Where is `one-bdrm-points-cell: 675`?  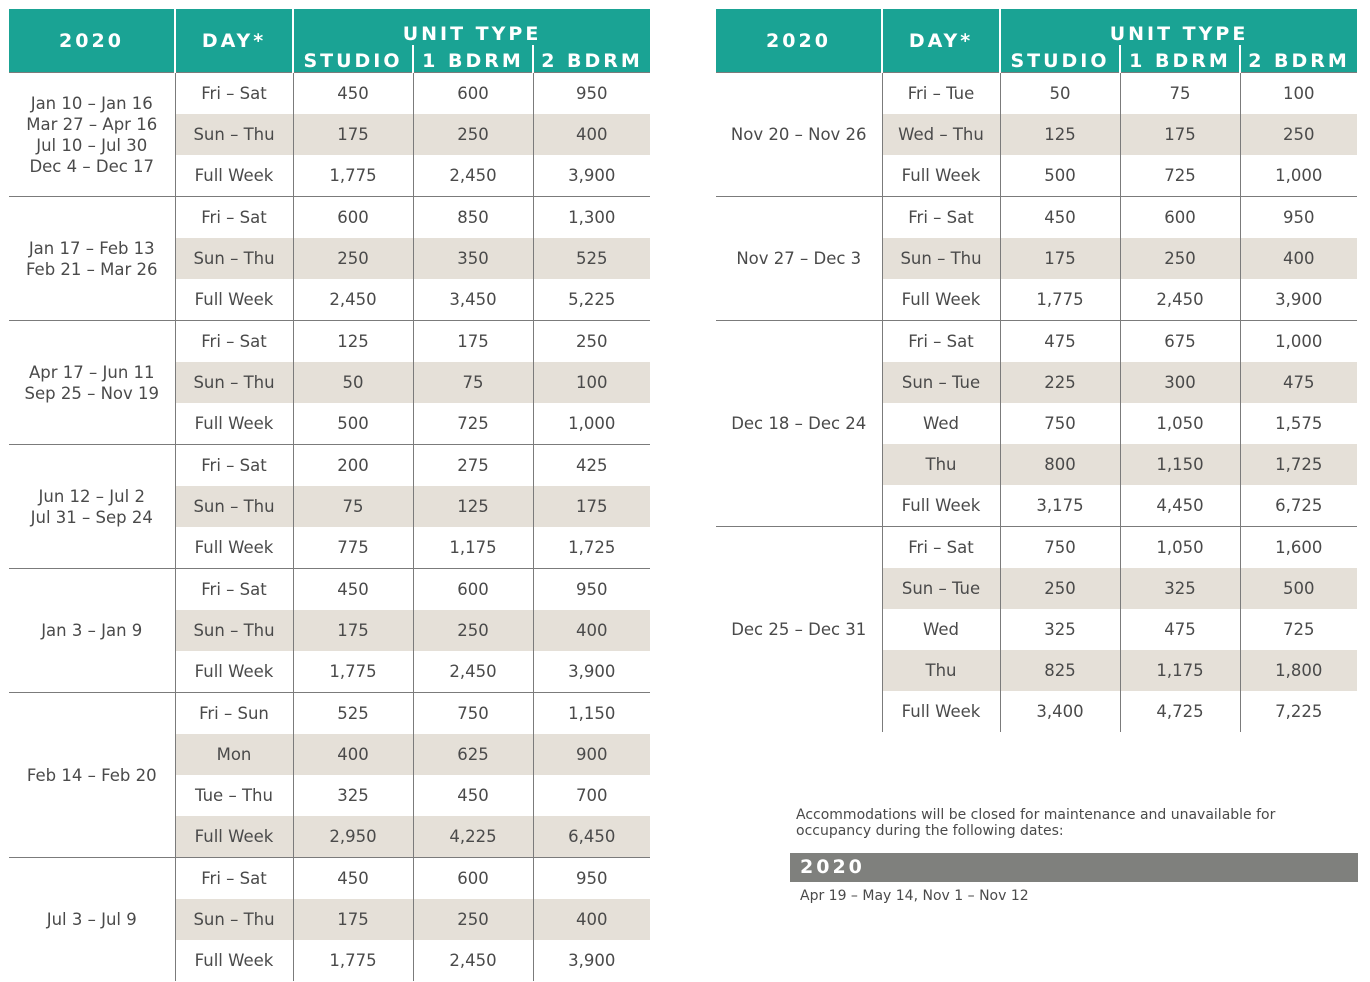 one-bdrm-points-cell: 675 is located at coordinates (1179, 341).